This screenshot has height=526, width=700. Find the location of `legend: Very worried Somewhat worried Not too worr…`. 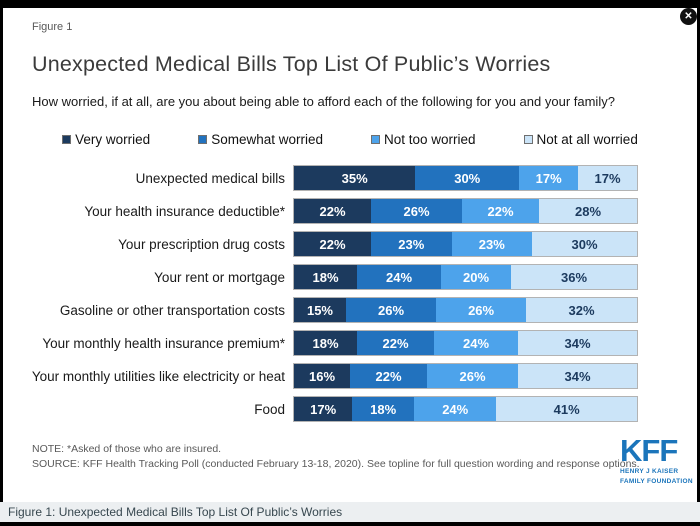

legend: Very worried Somewhat worried Not too worr… is located at coordinates (350, 139).